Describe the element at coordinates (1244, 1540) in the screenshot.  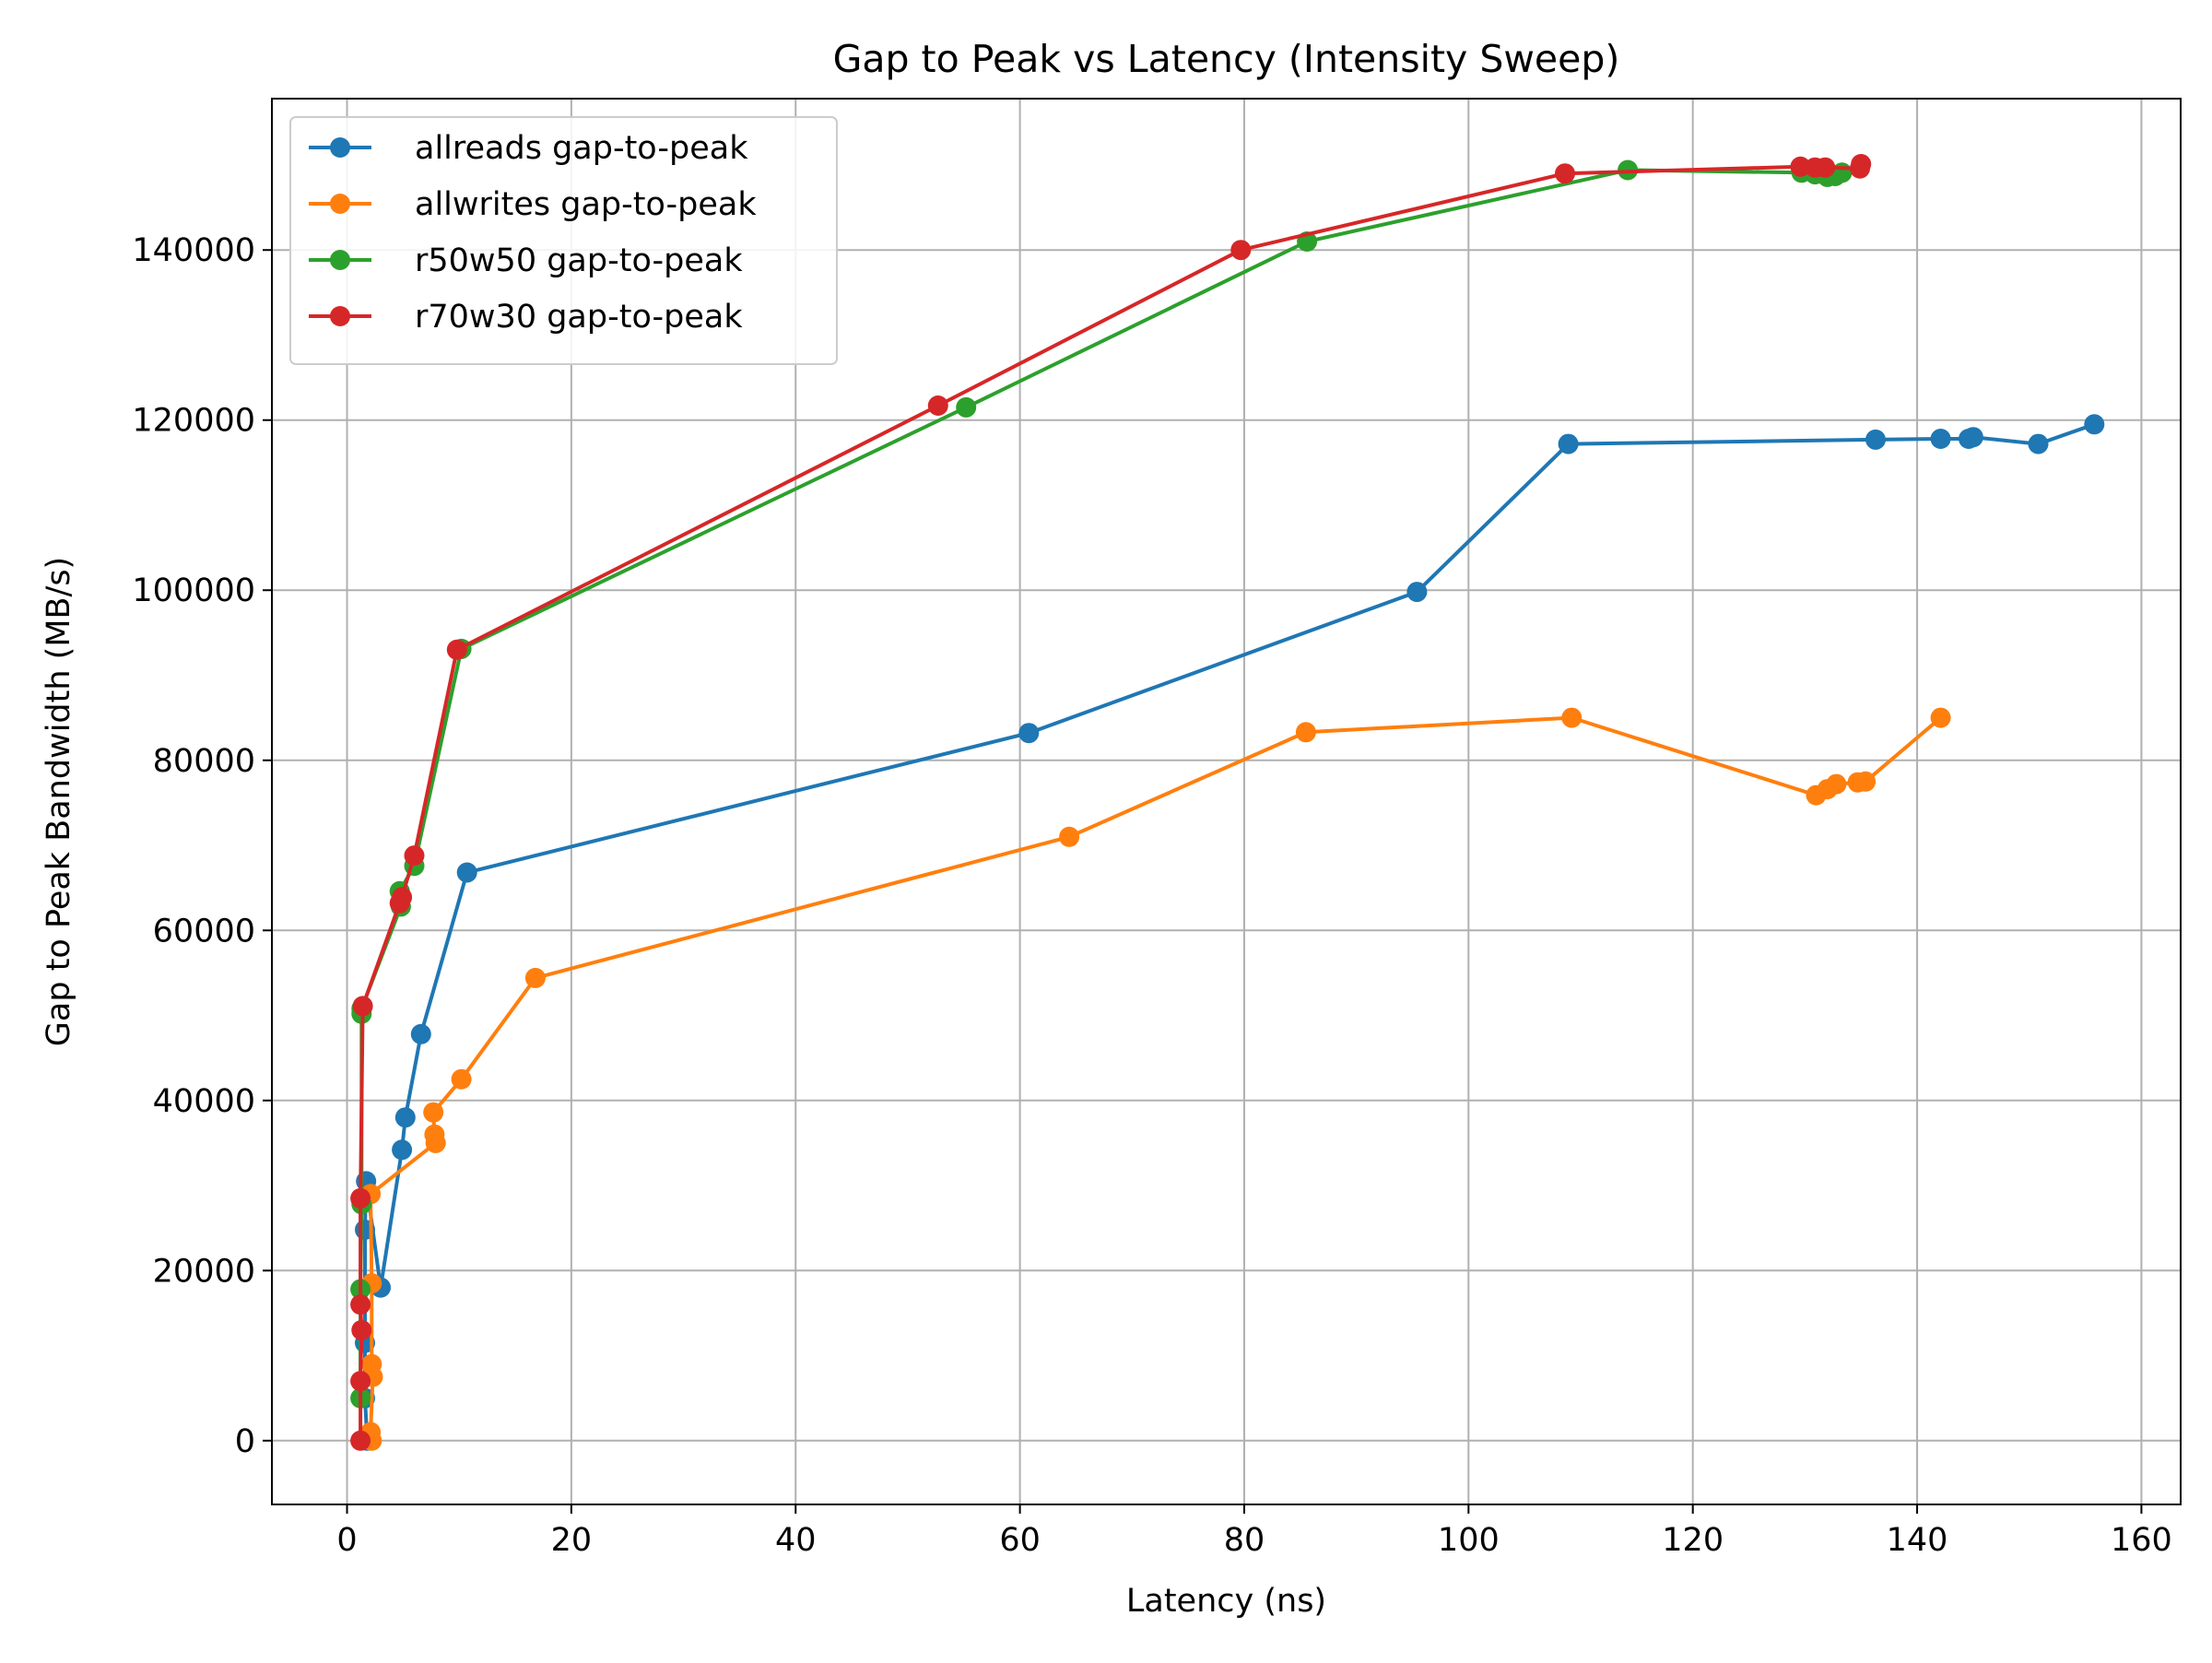
I see `x-tick-label: 80` at that location.